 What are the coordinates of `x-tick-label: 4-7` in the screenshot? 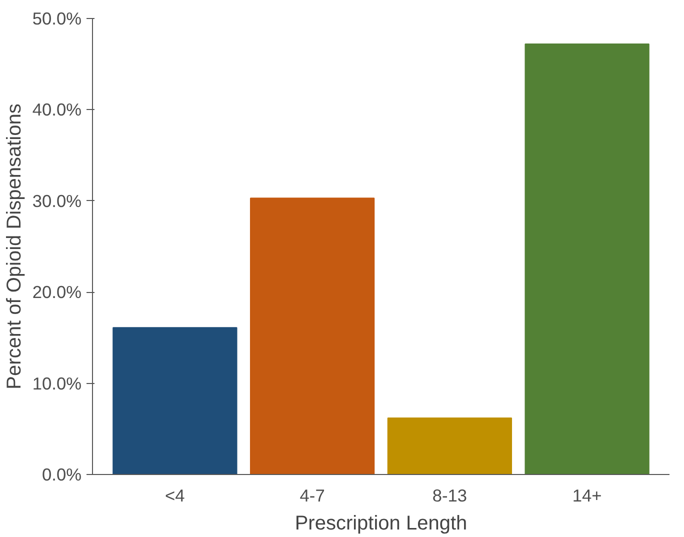 It's located at (312, 496).